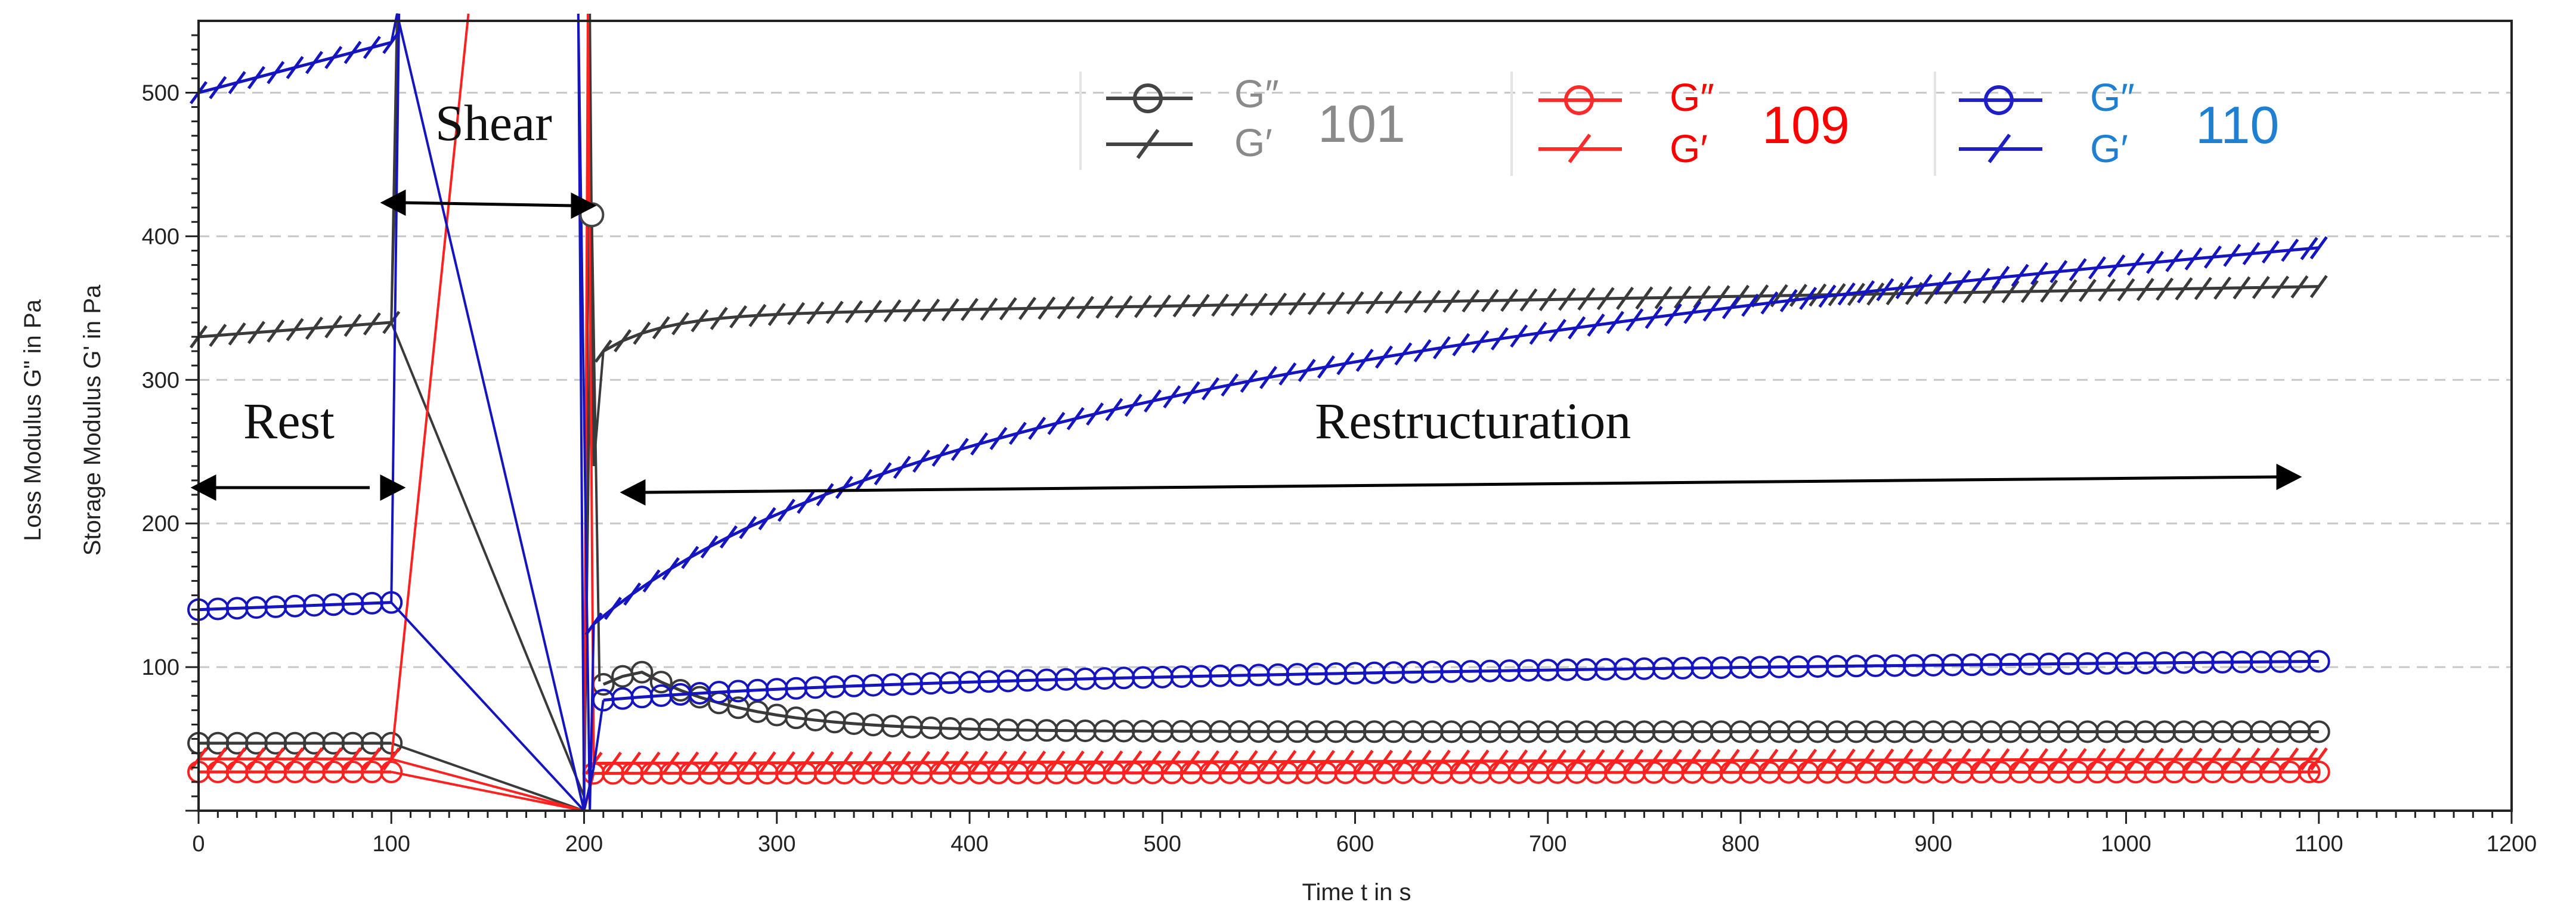 The height and width of the screenshot is (918, 2576). Describe the element at coordinates (496, 514) in the screenshot. I see `series-transition-line` at that location.